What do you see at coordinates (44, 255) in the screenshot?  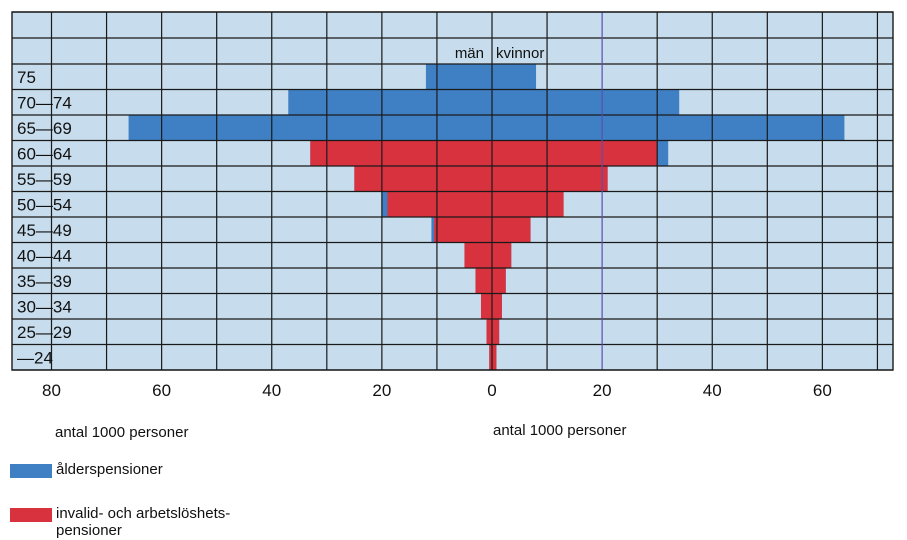 I see `category-label-7: 40—44` at bounding box center [44, 255].